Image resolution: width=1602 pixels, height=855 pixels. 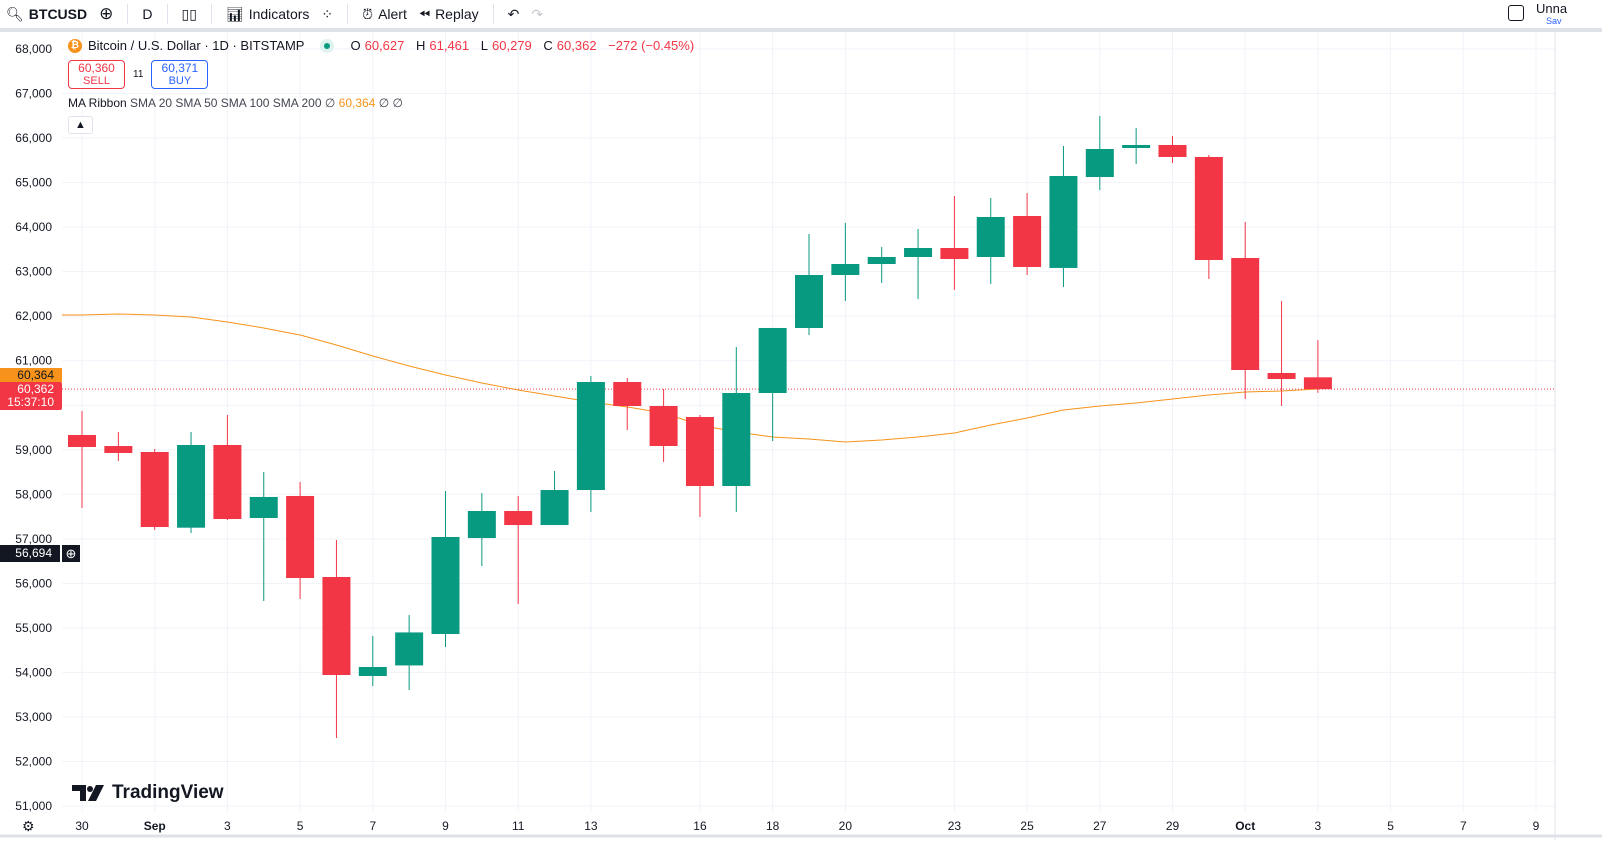 I want to click on fullscreen-icon, so click(x=1516, y=13).